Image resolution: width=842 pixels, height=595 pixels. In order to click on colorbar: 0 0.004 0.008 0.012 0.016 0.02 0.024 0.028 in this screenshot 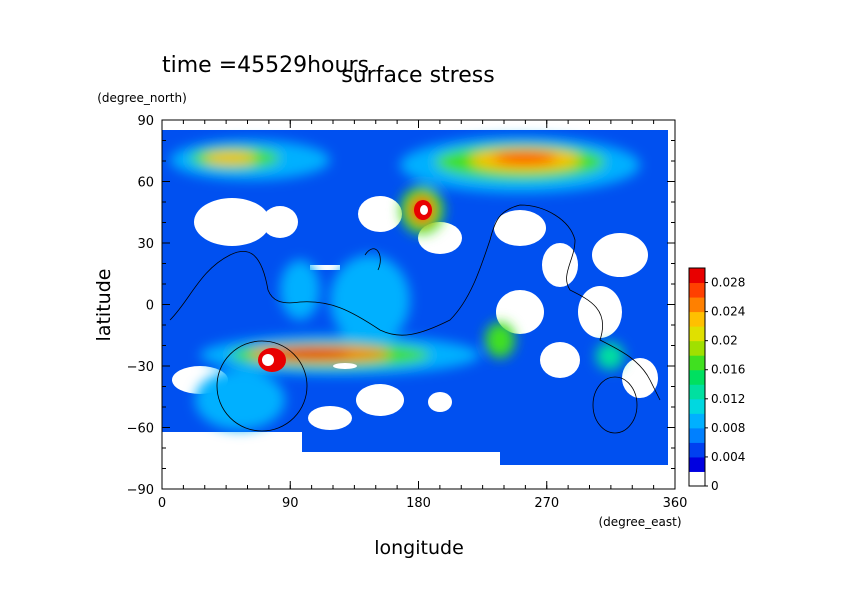, I will do `click(716, 380)`.